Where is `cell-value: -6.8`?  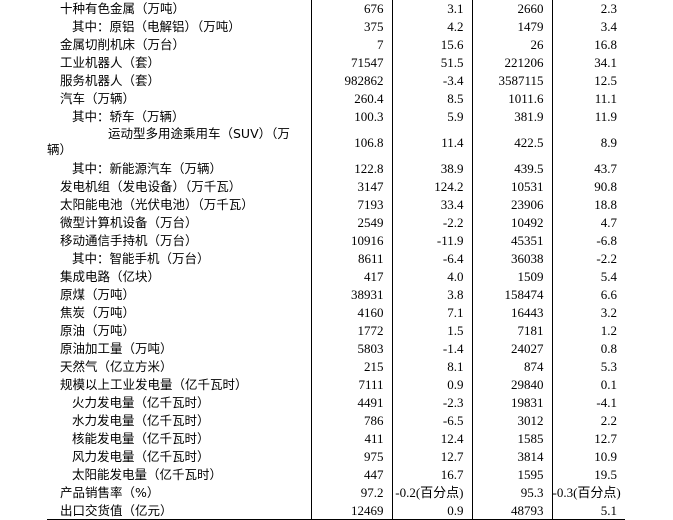 cell-value: -6.8 is located at coordinates (588, 240).